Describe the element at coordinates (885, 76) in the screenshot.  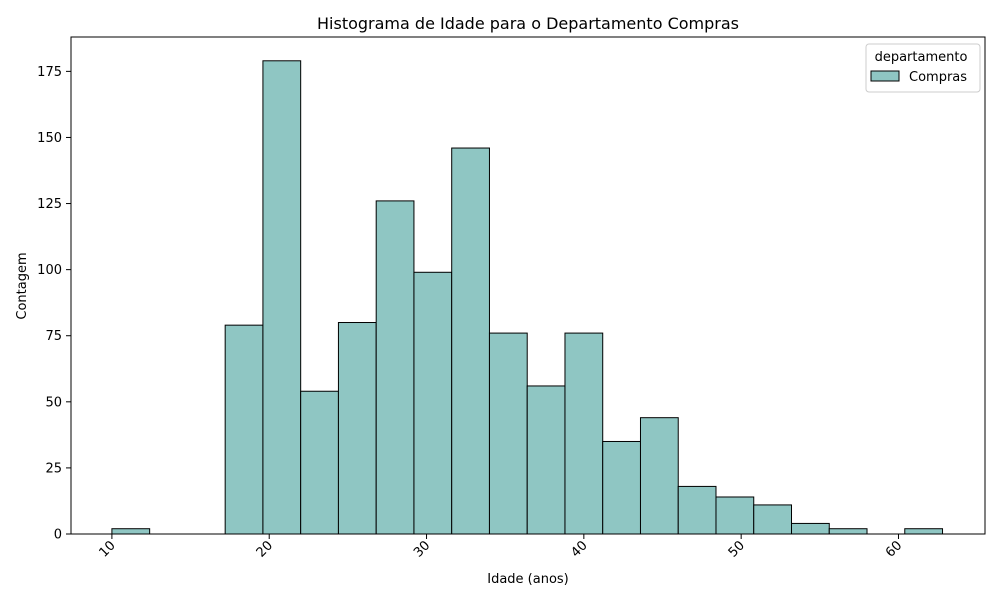
I see `legend-swatch-compras` at that location.